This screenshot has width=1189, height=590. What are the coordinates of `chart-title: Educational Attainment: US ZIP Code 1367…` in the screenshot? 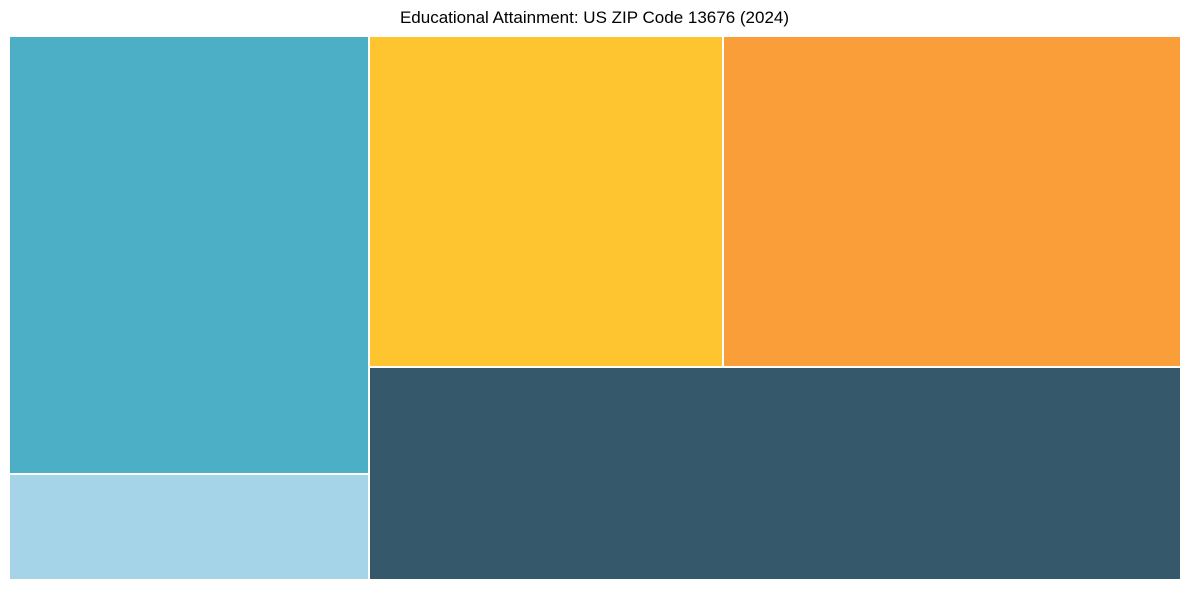 It's located at (594, 17).